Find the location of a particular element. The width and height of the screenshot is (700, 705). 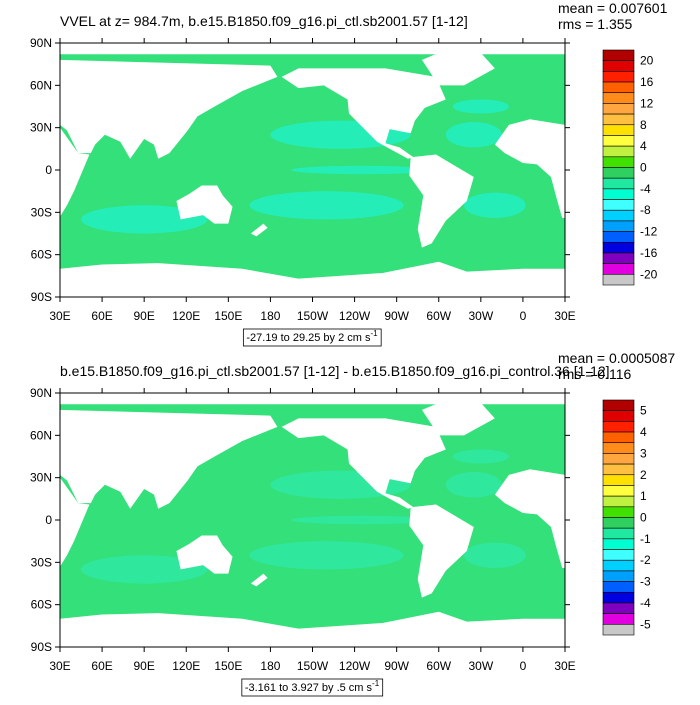

x-tick-label: 90E is located at coordinates (143, 316).